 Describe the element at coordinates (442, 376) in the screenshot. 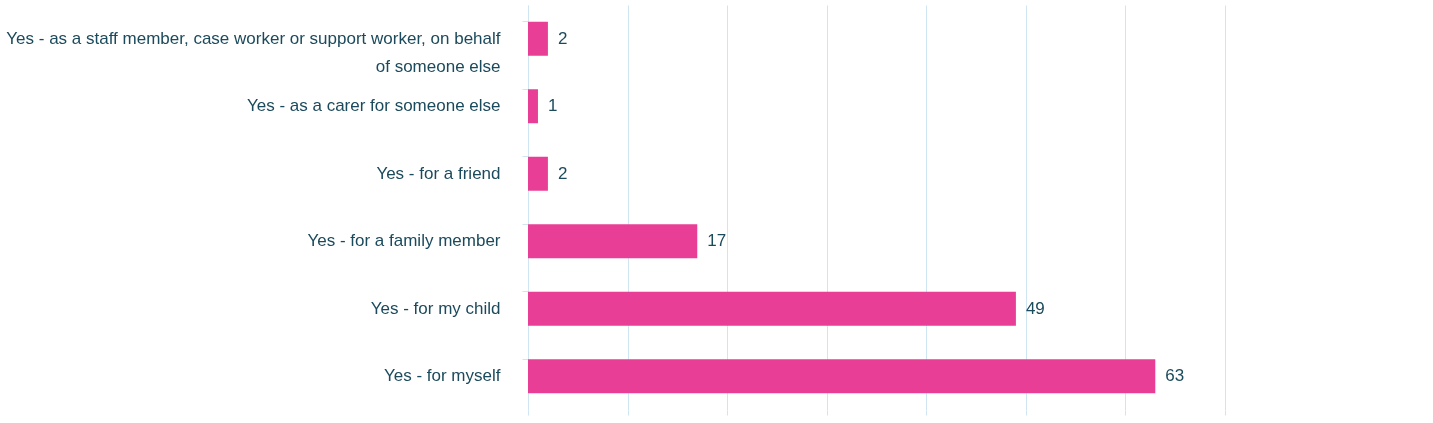

I see `y-tick-label: Yes - for myself` at that location.